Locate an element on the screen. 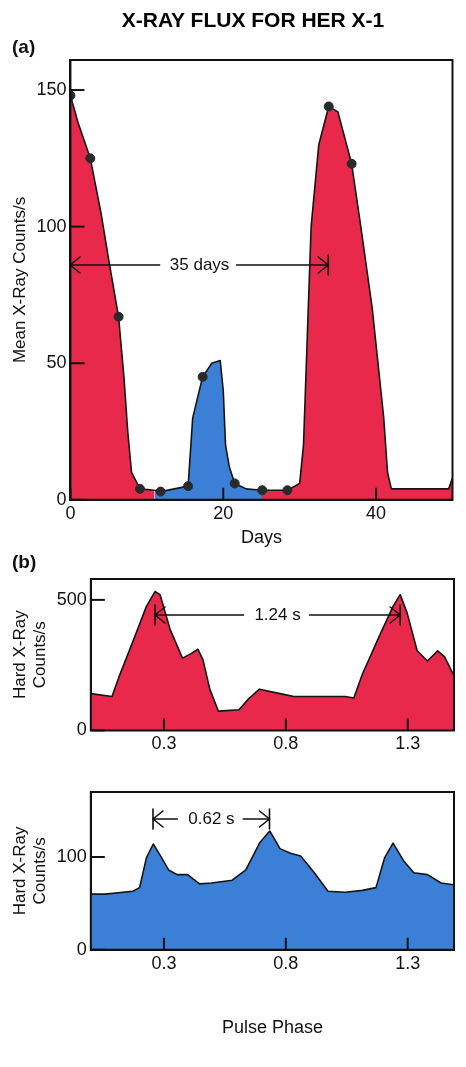  y-tick-label: 500 is located at coordinates (71, 598).